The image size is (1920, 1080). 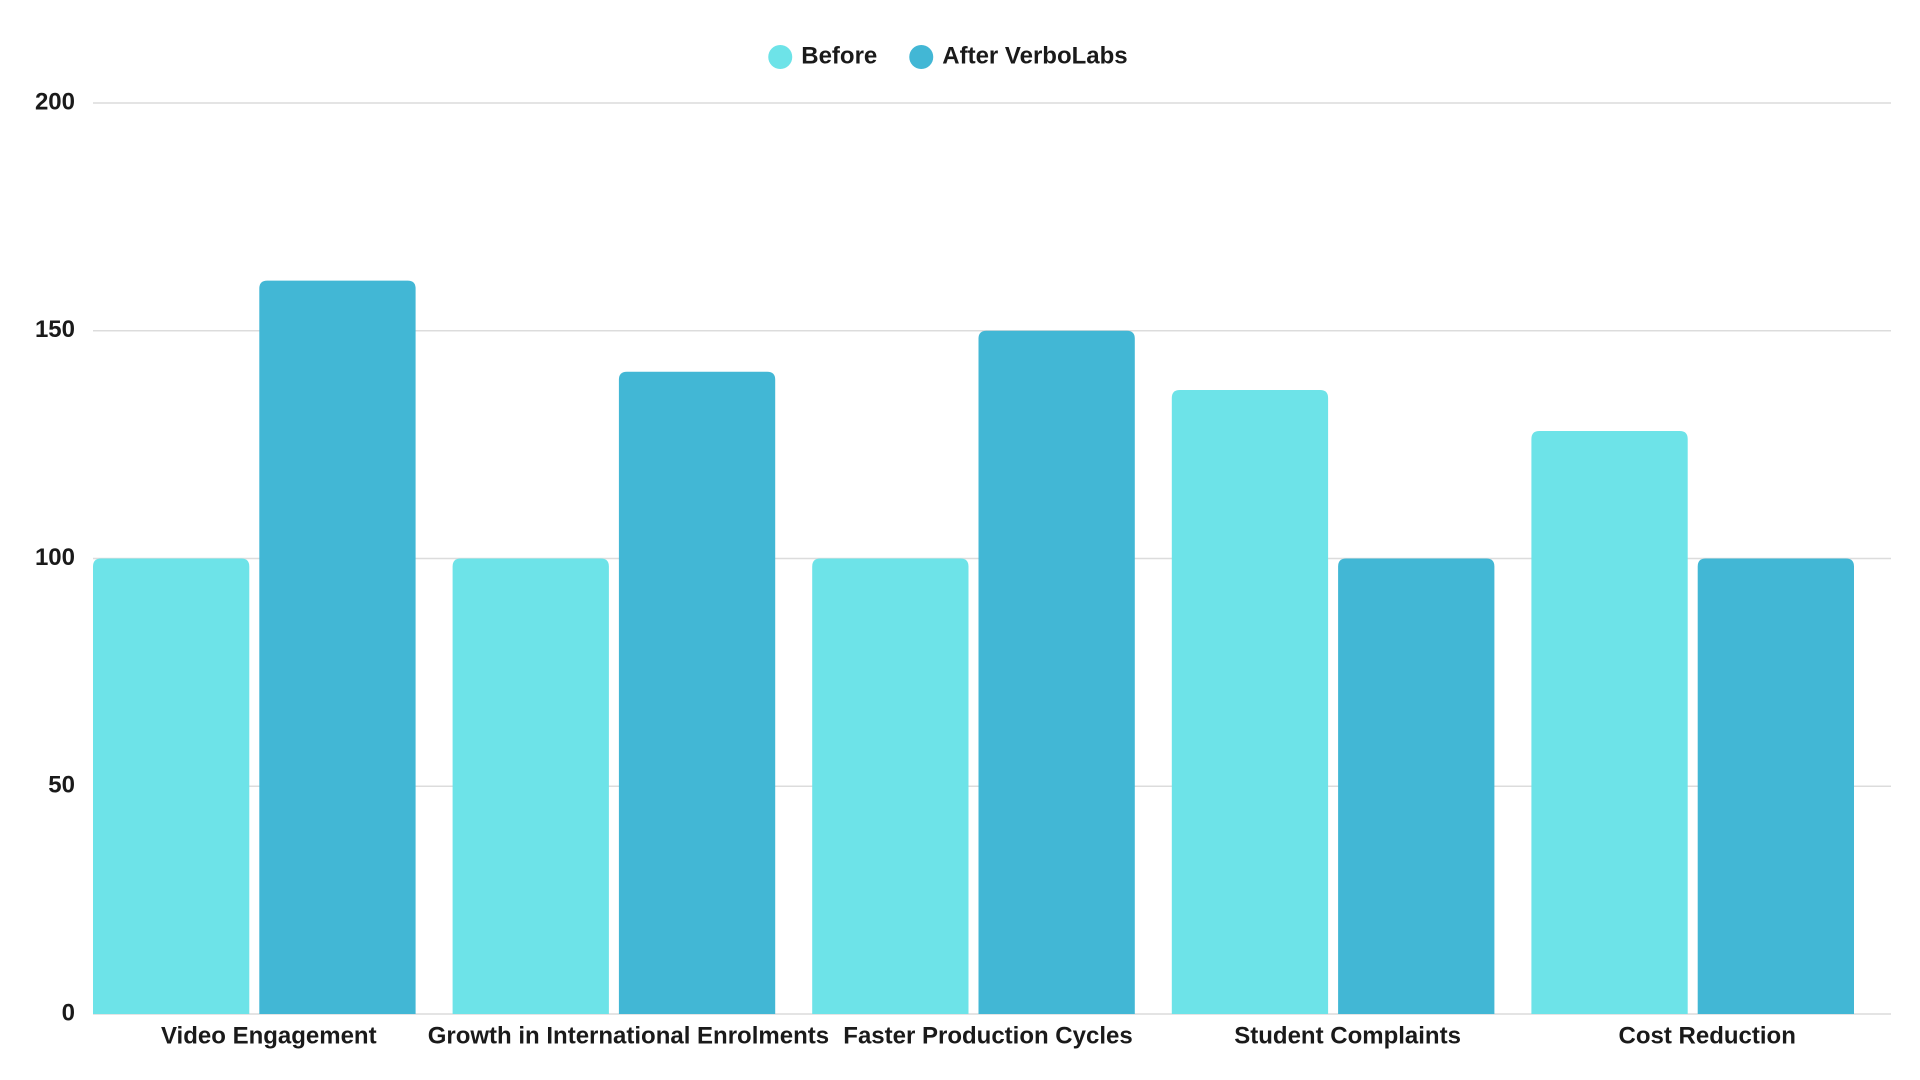 I want to click on y-tick-label: 200, so click(x=55, y=101).